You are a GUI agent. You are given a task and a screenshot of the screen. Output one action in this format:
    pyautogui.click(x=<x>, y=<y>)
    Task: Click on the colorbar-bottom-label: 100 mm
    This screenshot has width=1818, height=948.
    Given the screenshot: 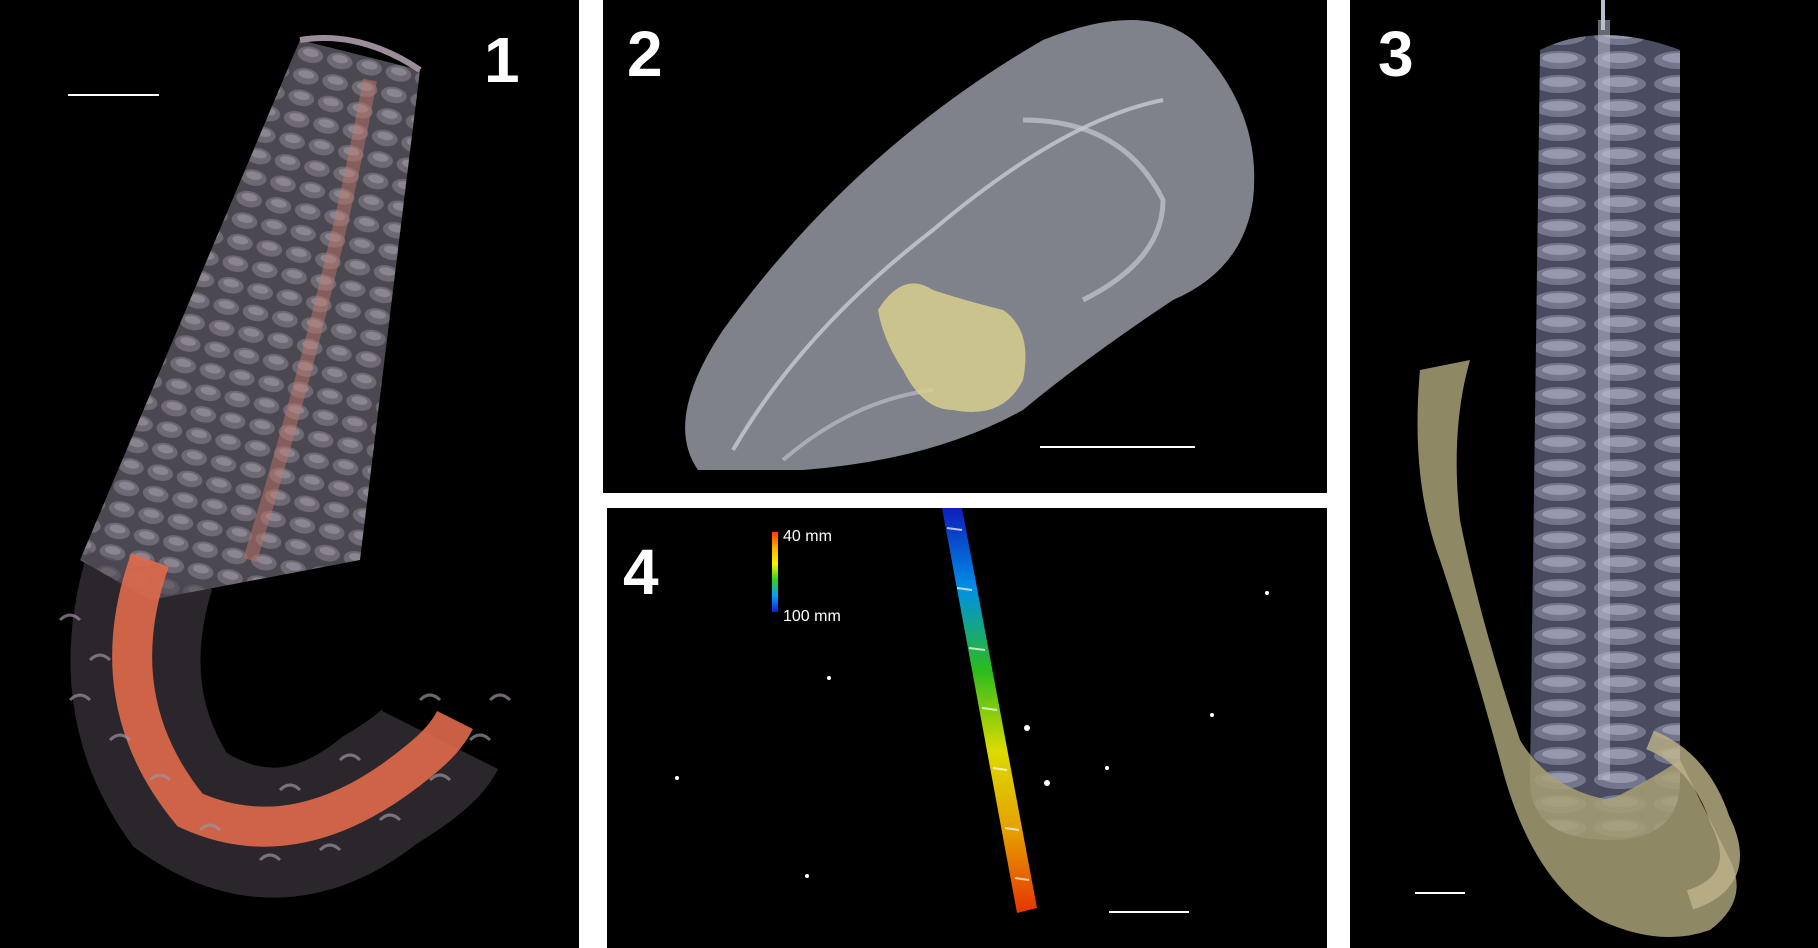 What is the action you would take?
    pyautogui.click(x=812, y=616)
    